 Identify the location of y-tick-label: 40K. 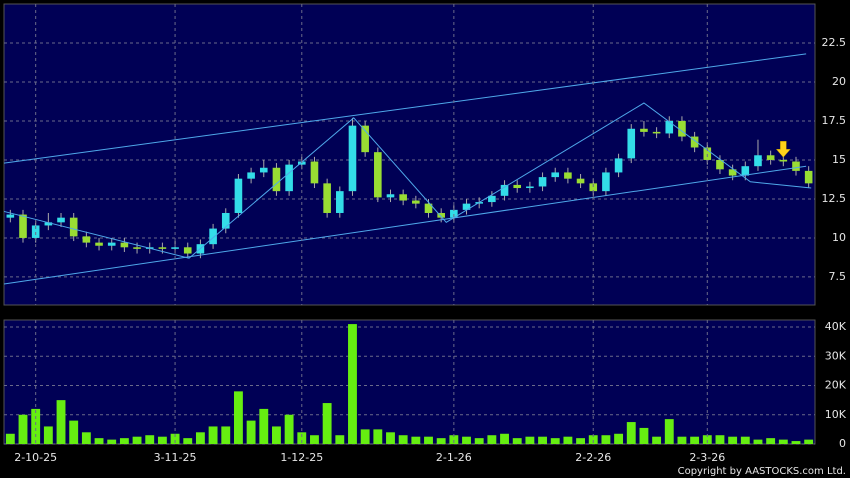
(836, 326).